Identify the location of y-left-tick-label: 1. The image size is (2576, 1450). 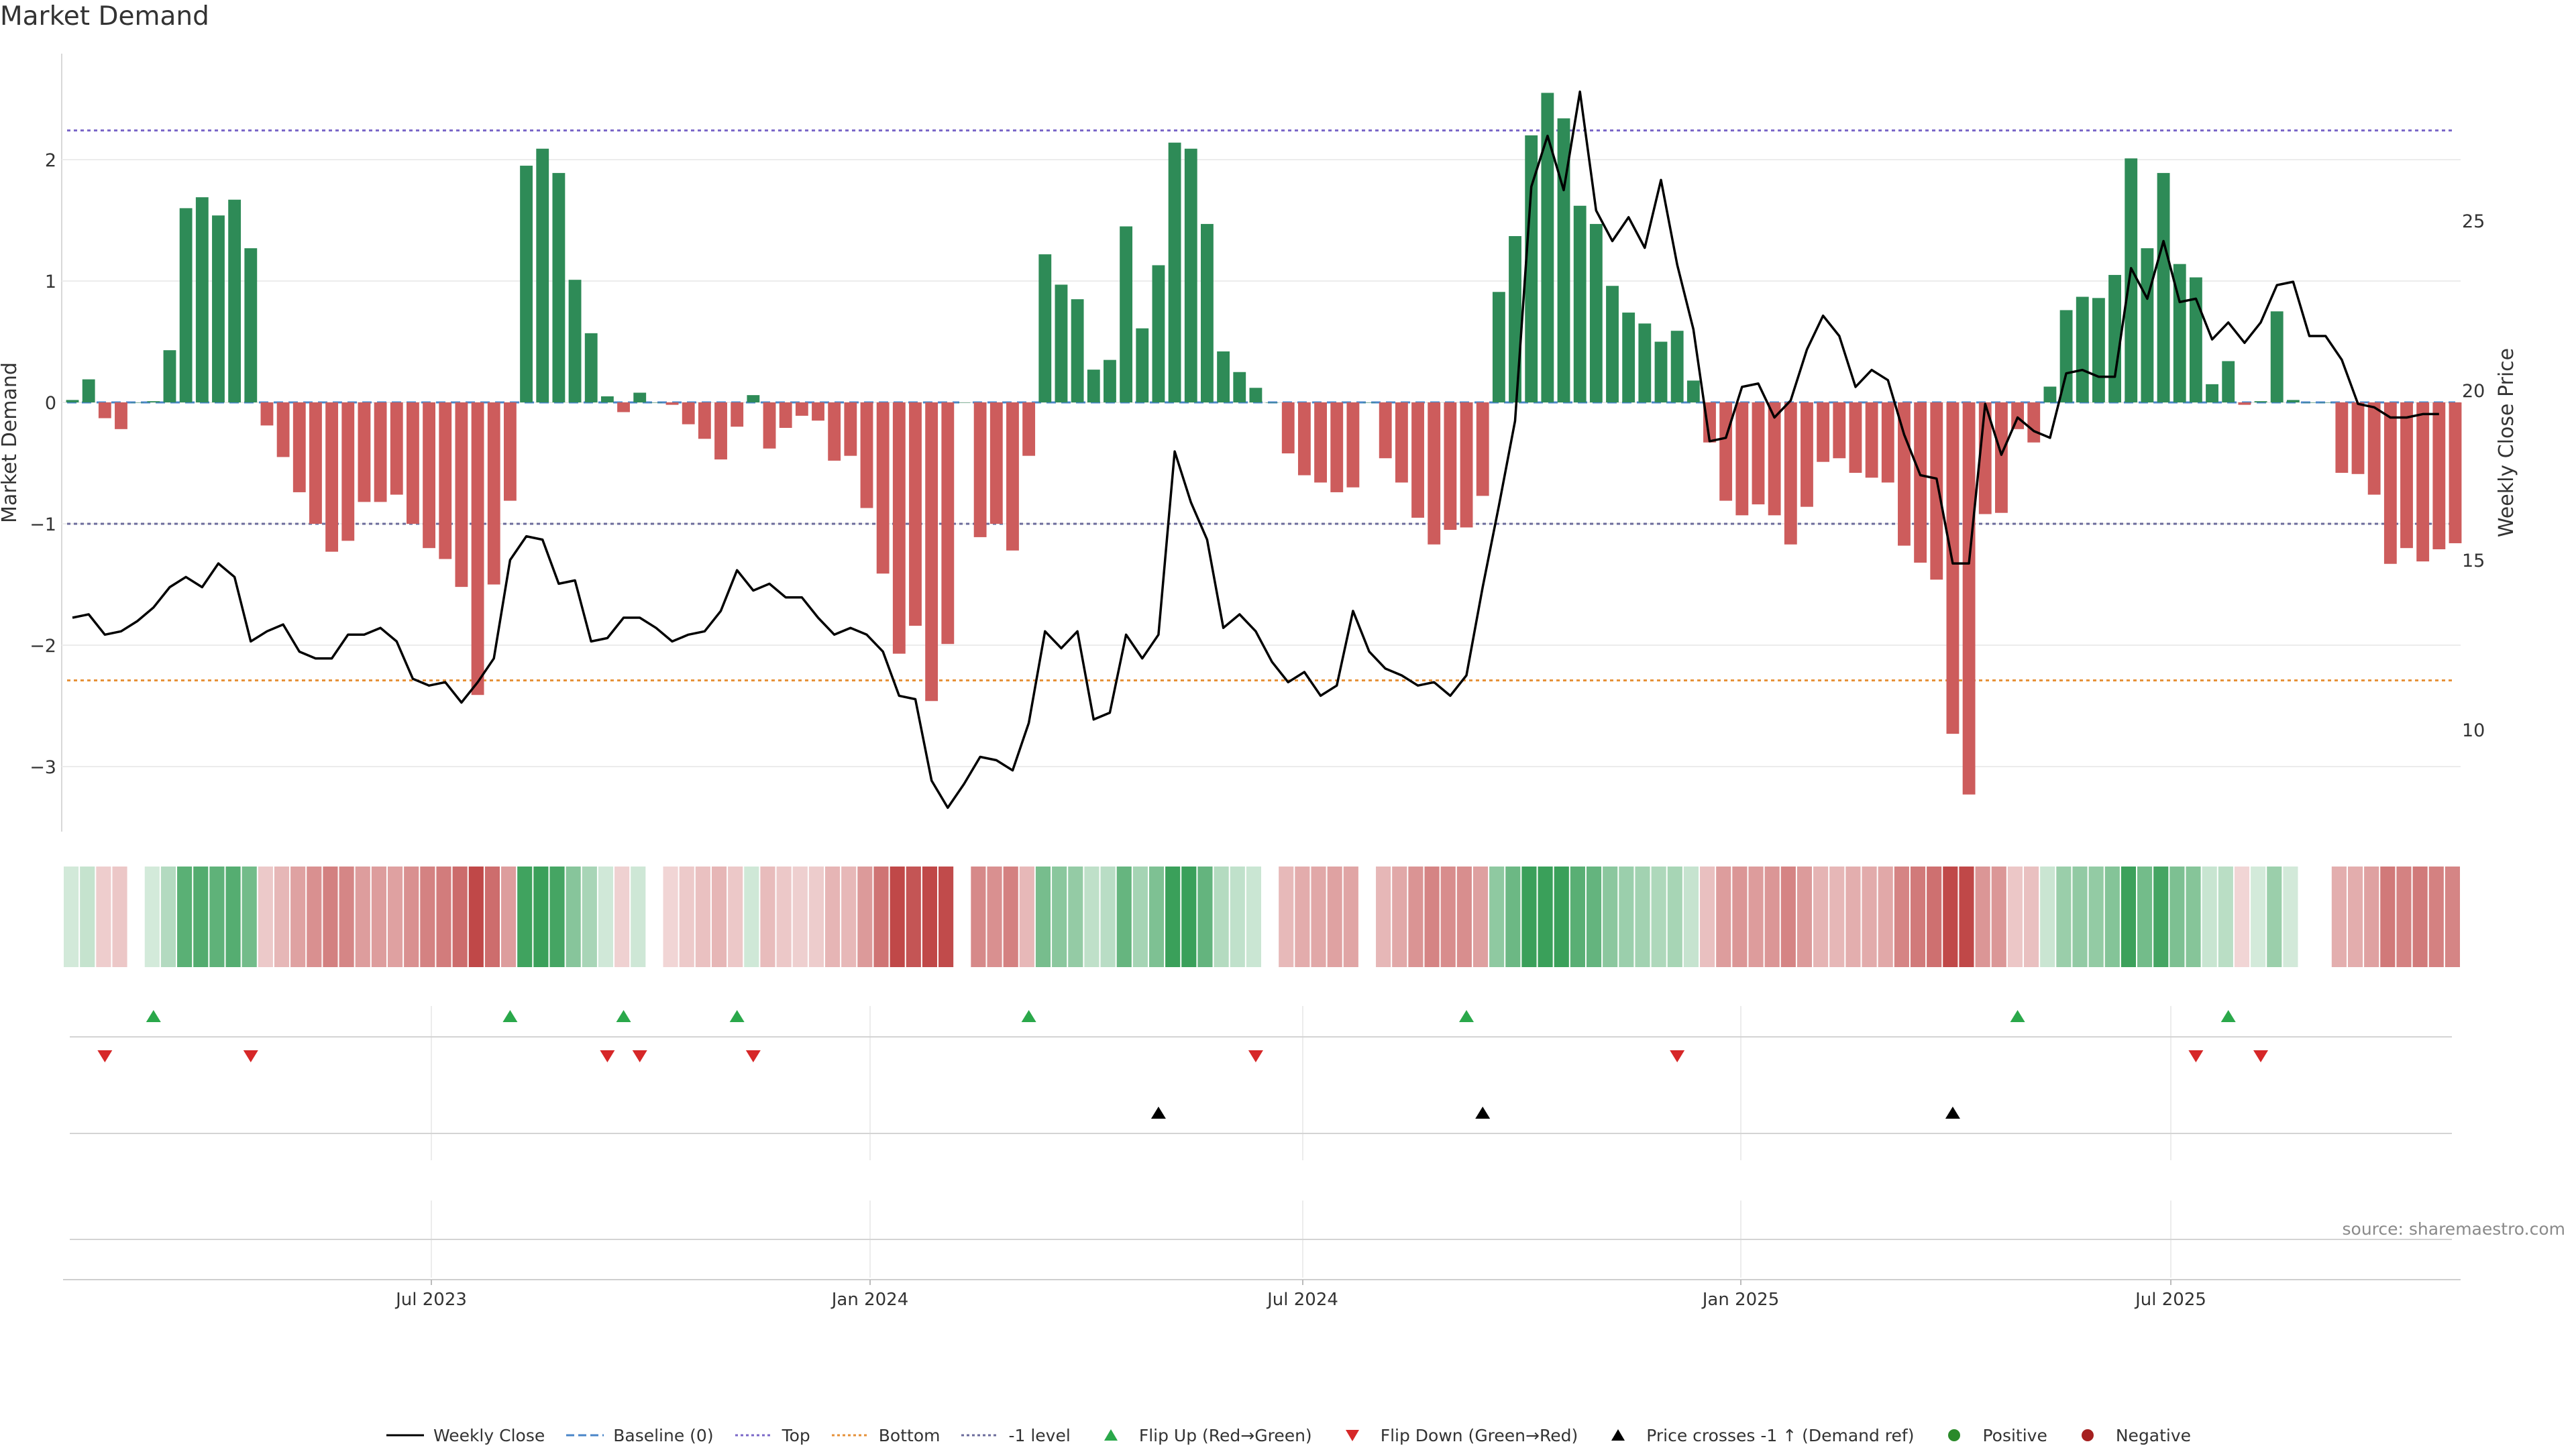
(50, 282).